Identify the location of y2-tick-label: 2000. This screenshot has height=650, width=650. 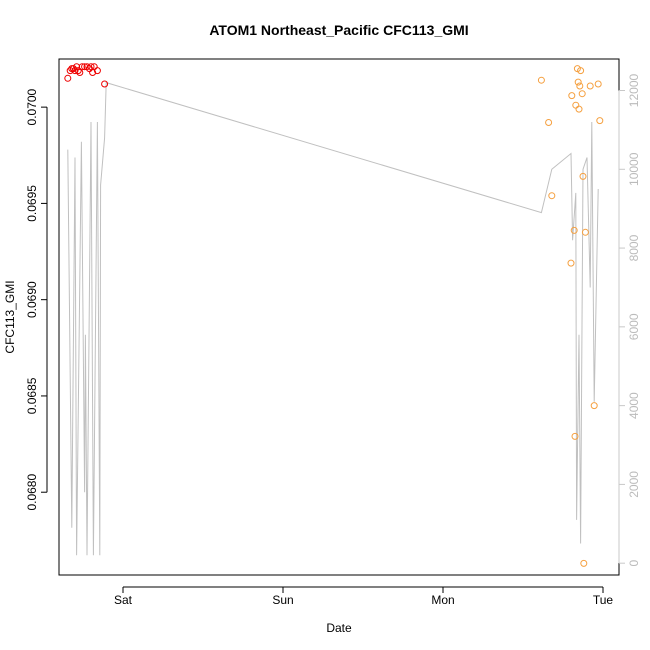
(634, 484).